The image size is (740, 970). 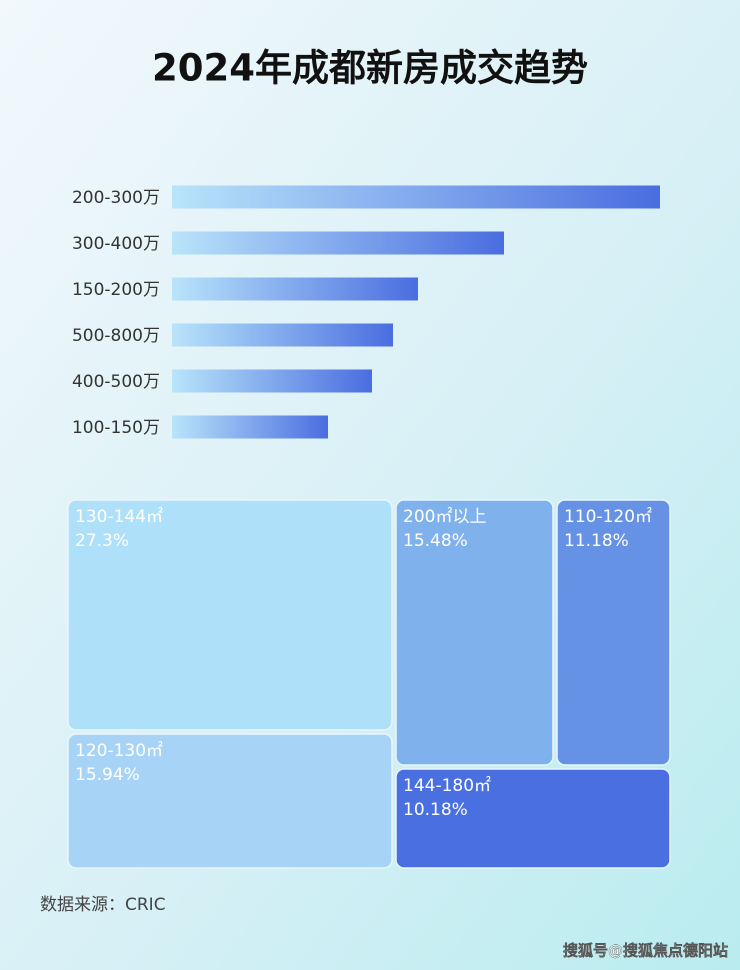 What do you see at coordinates (116, 244) in the screenshot?
I see `bar-label: 300-400万` at bounding box center [116, 244].